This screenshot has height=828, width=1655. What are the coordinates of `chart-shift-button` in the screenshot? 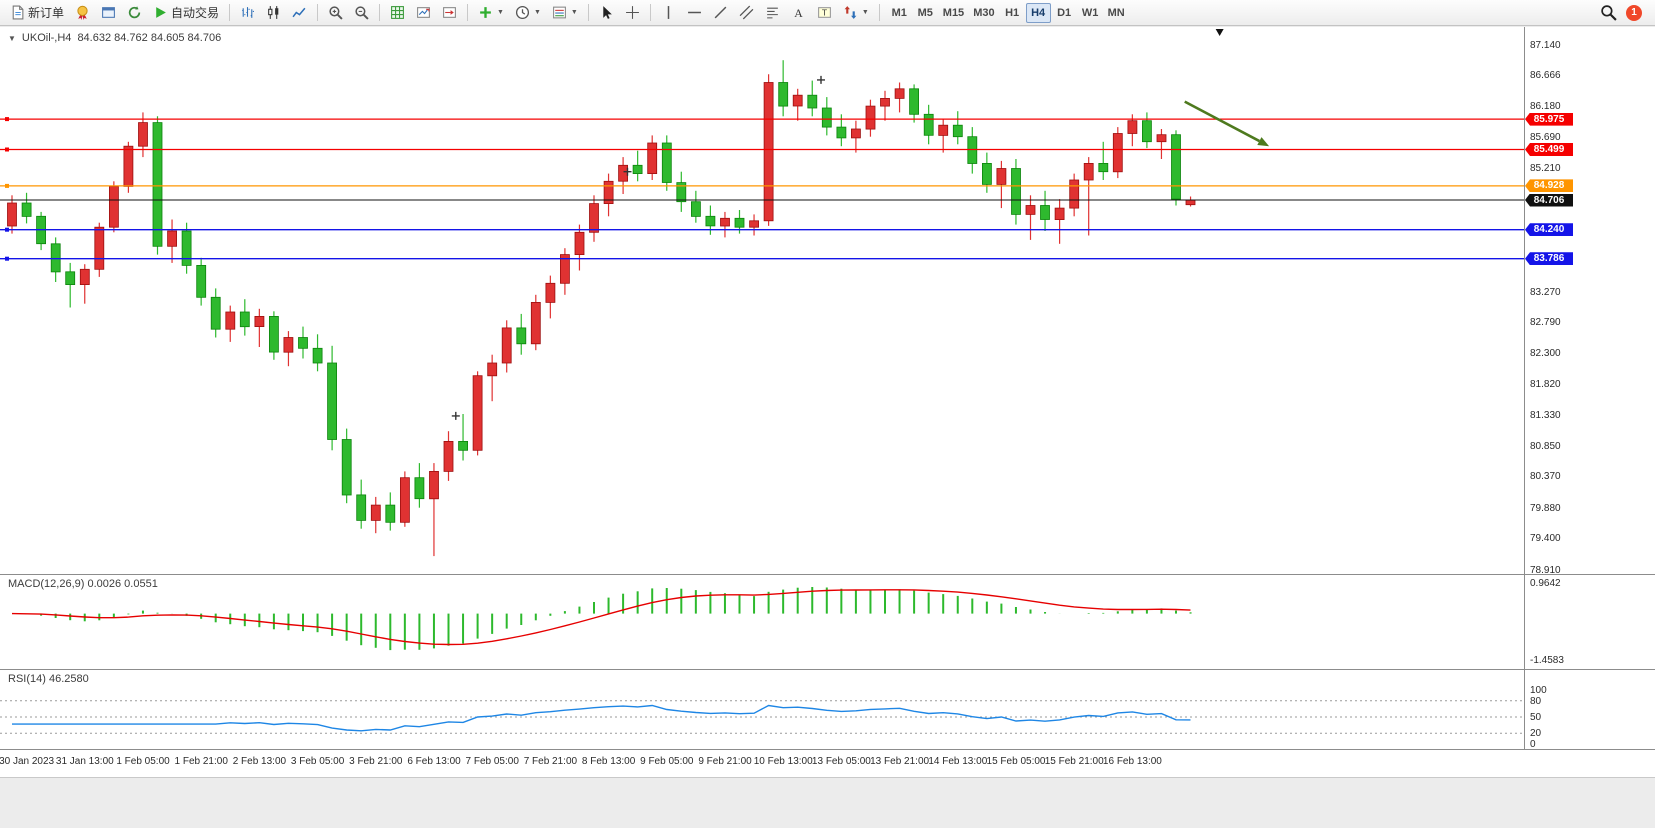 It's located at (423, 13).